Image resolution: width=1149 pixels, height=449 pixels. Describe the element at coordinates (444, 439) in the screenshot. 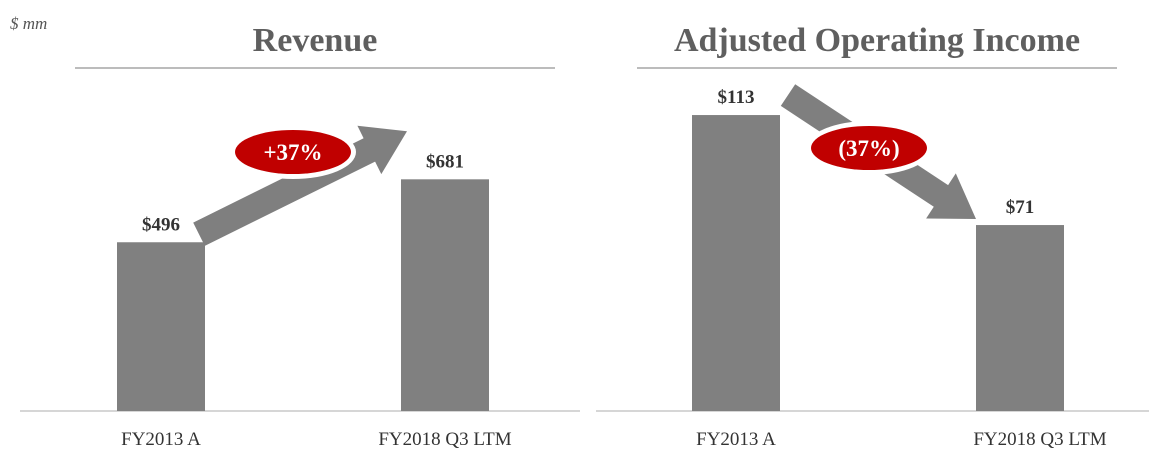

I see `revenue-category-label-2: FY2018 Q3 LTM` at that location.